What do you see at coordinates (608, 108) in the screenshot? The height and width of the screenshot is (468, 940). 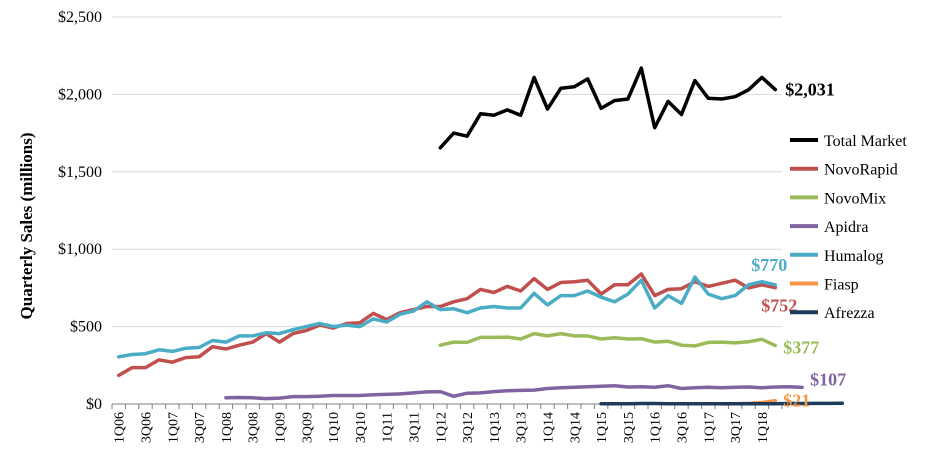 I see `series-line-total-market` at bounding box center [608, 108].